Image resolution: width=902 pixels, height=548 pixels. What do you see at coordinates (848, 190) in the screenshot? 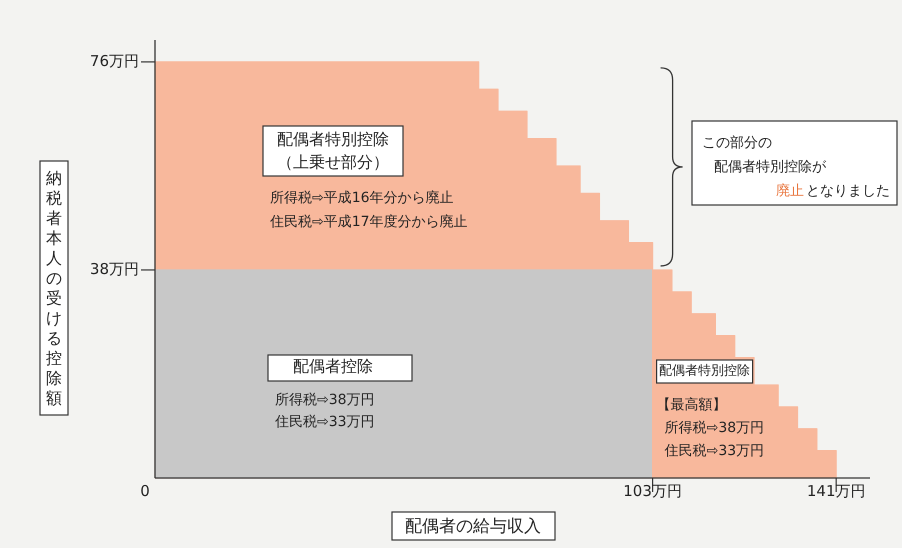
I see `annotation: となりました` at bounding box center [848, 190].